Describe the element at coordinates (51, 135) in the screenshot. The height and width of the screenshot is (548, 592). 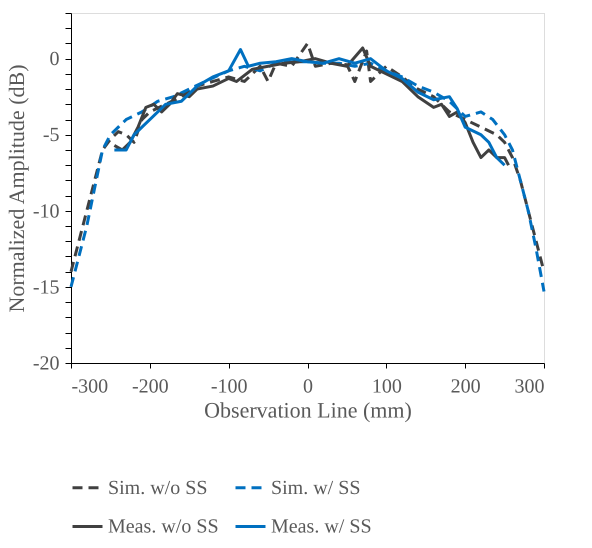
I see `y-tick-label: -5` at that location.